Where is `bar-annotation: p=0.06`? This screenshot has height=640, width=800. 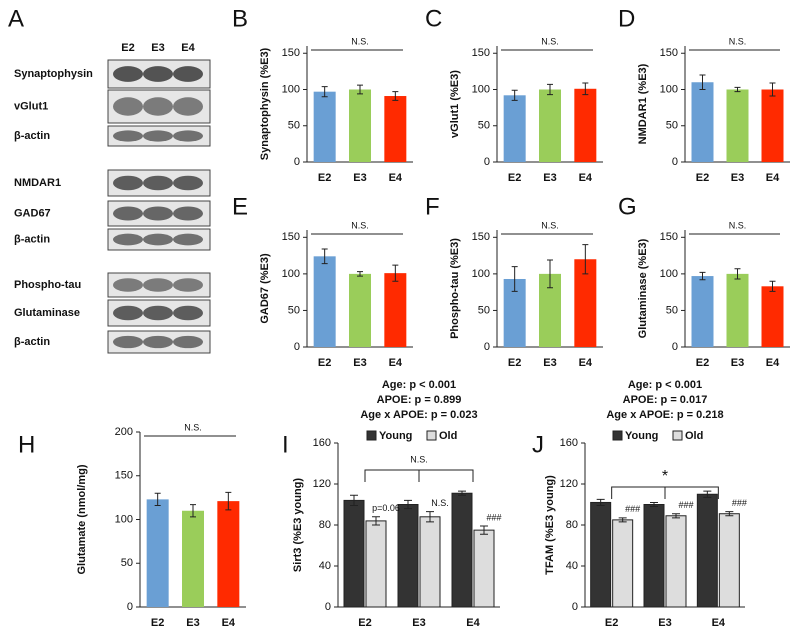 bar-annotation: p=0.06 is located at coordinates (386, 508).